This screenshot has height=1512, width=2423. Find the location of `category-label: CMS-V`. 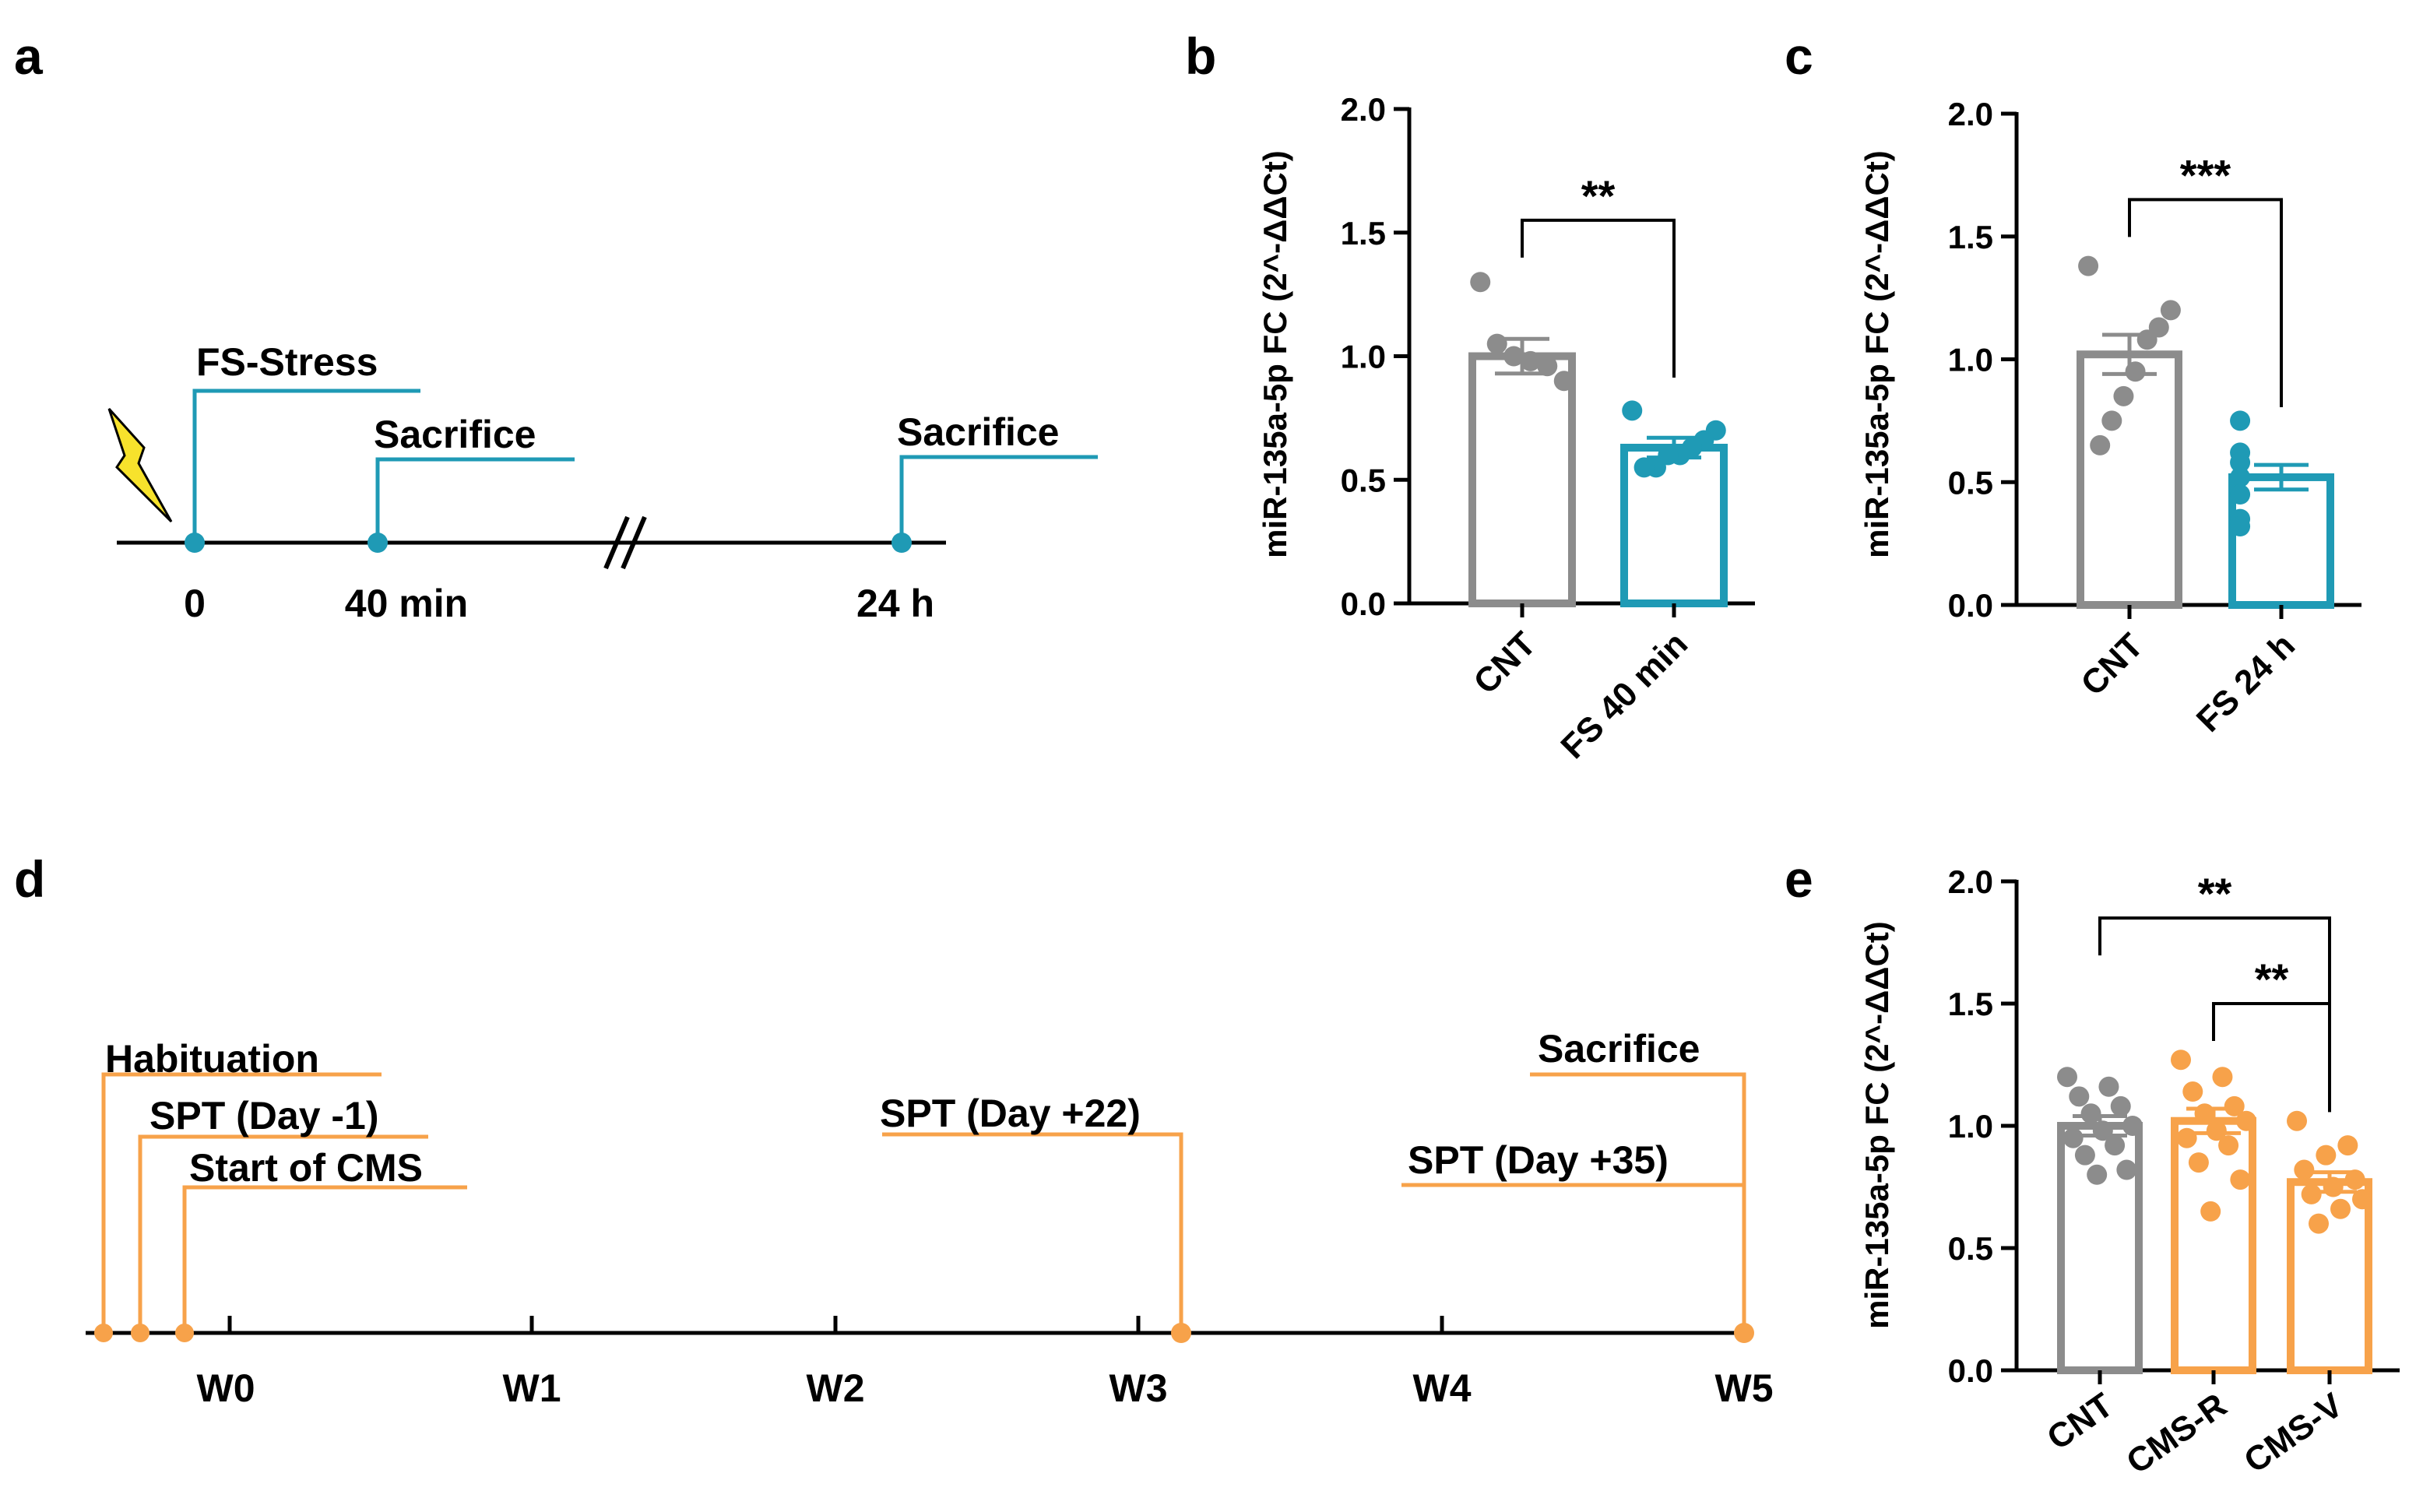

category-label: CMS-V is located at coordinates (2293, 1433).